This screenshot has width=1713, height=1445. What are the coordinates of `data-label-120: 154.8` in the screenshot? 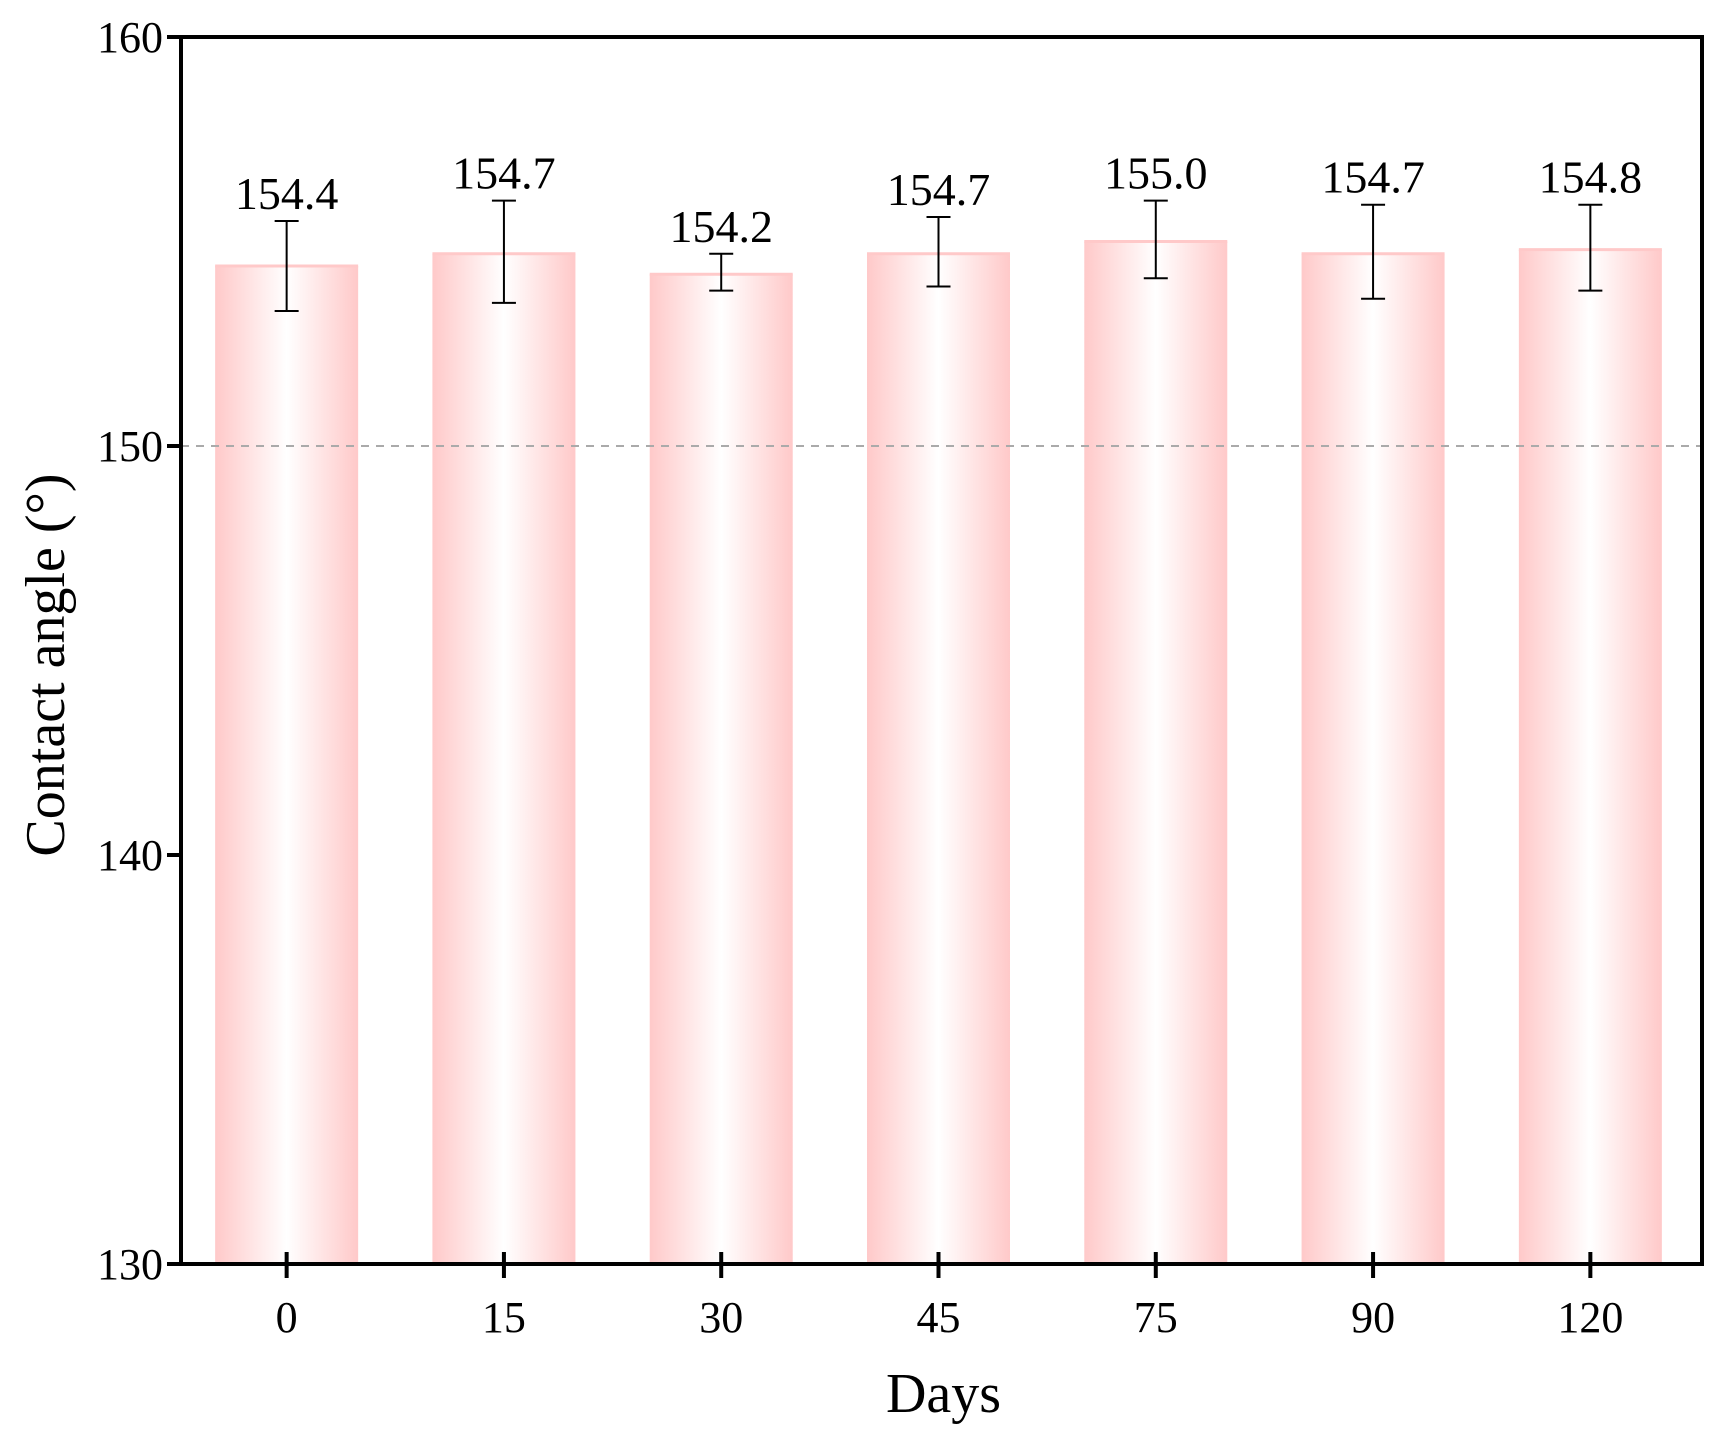 It's located at (1591, 177).